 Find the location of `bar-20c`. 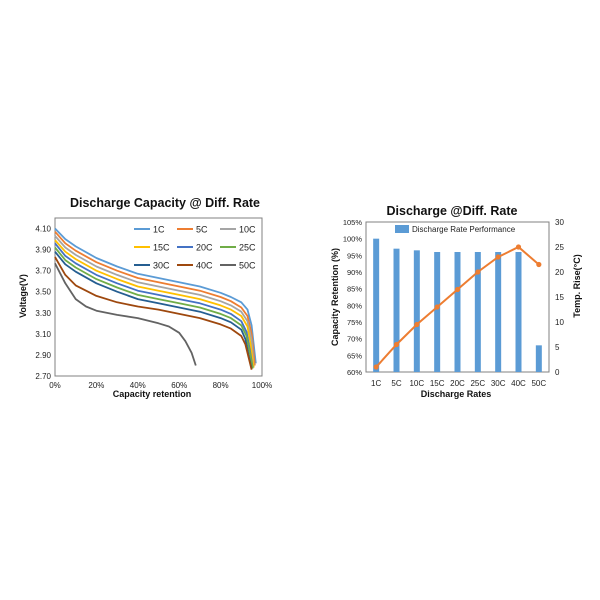

bar-20c is located at coordinates (457, 312).